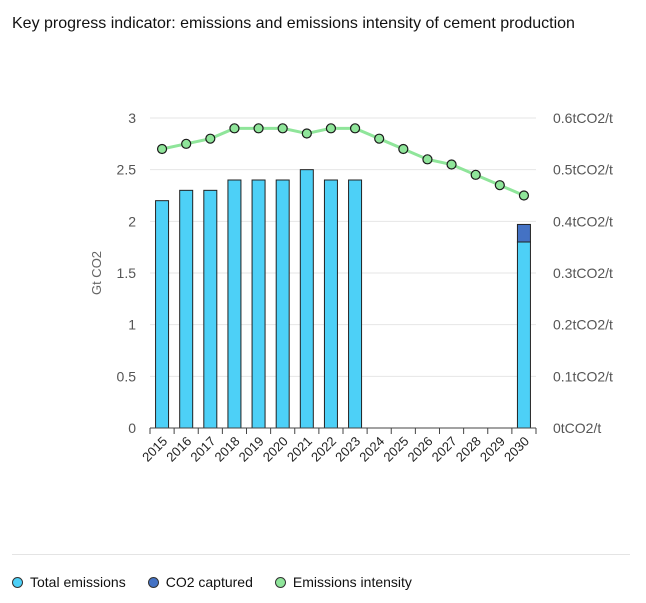 The image size is (646, 603). Describe the element at coordinates (523, 233) in the screenshot. I see `bar-co2-captured` at that location.